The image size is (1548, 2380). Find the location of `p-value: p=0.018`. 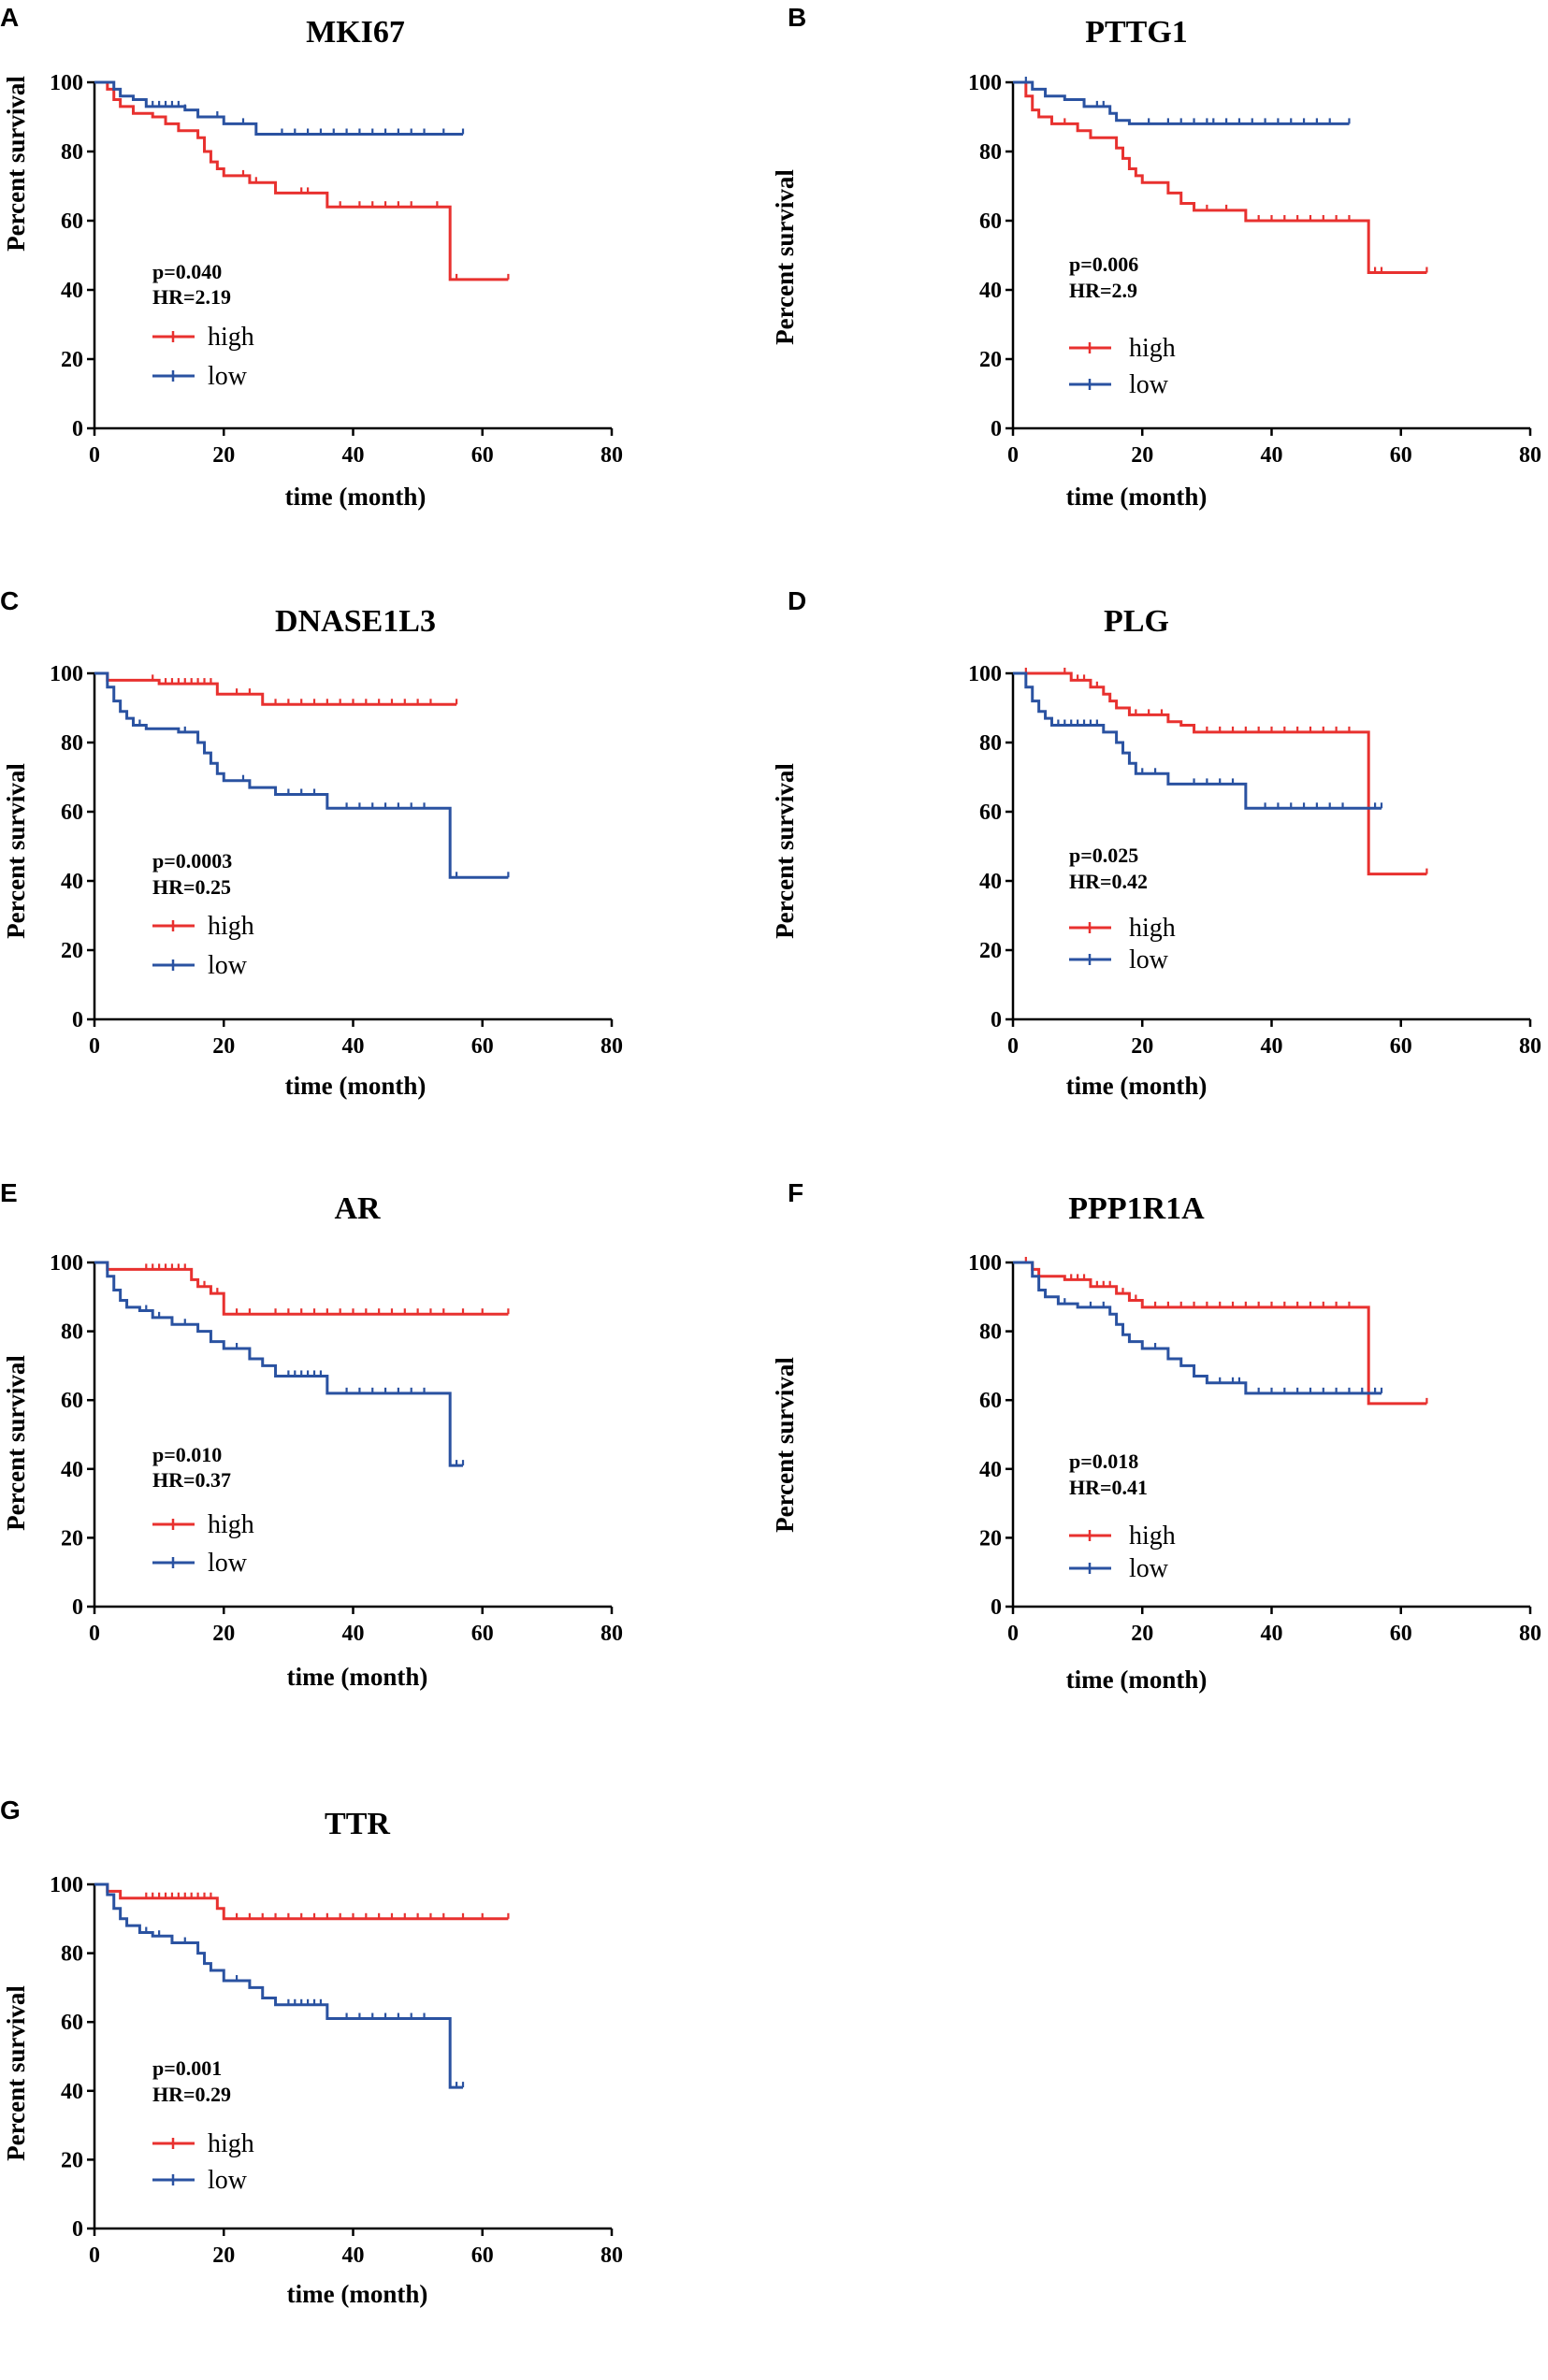

p-value: p=0.018 is located at coordinates (1103, 1461).